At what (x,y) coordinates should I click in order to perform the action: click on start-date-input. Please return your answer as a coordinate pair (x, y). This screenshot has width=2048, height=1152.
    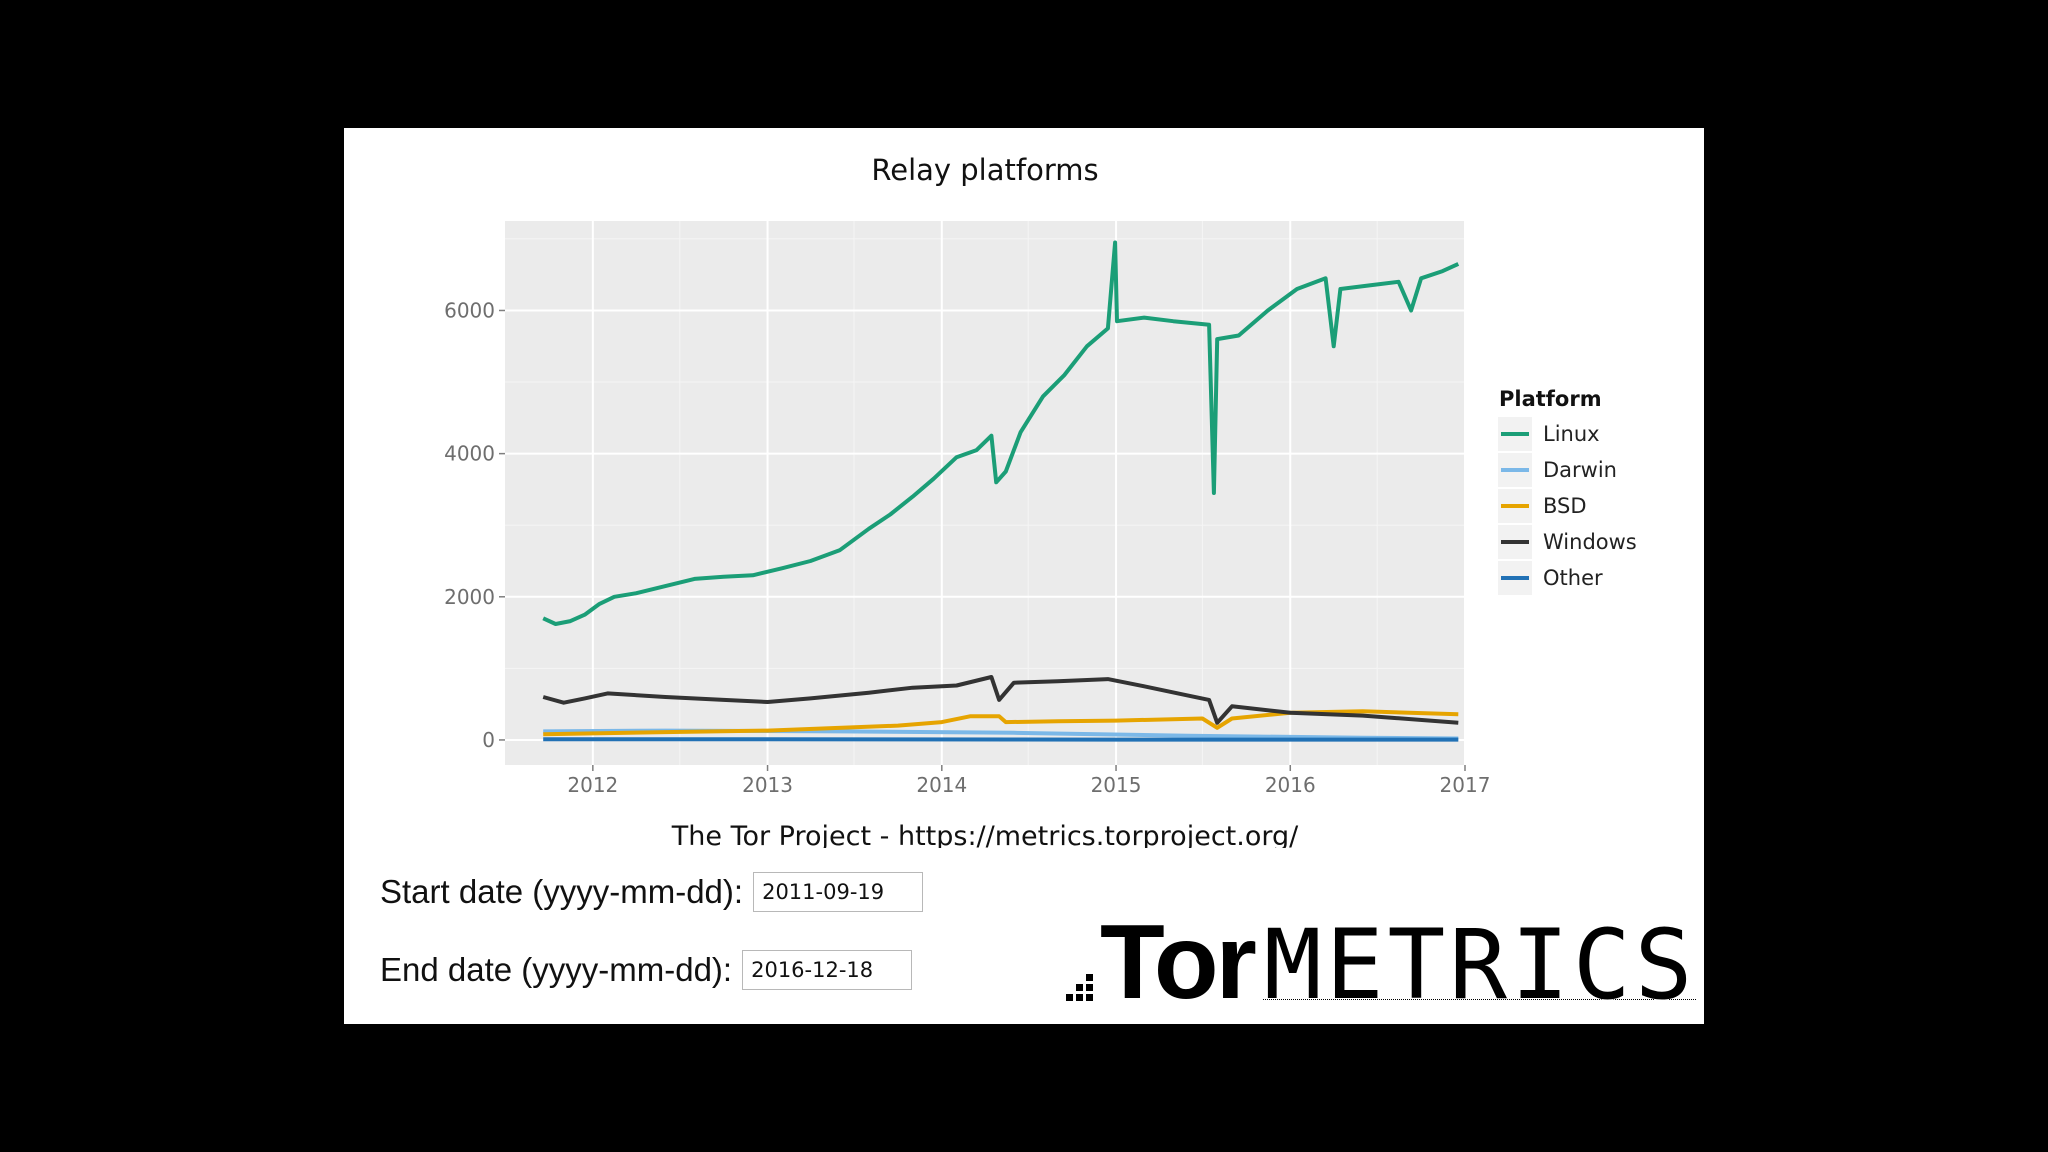
    Looking at the image, I should click on (838, 892).